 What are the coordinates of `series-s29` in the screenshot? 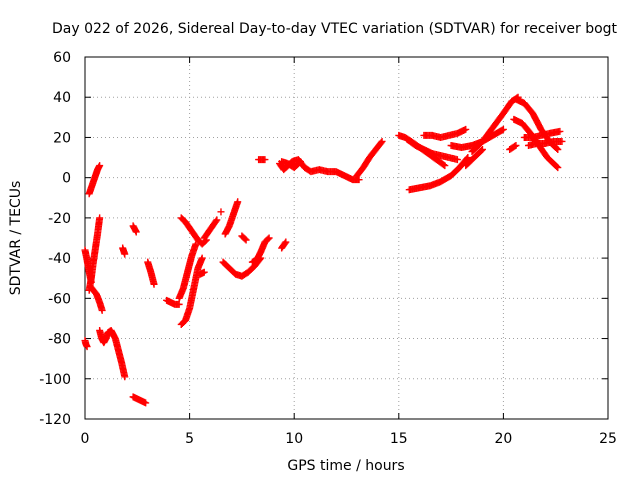 It's located at (445, 133).